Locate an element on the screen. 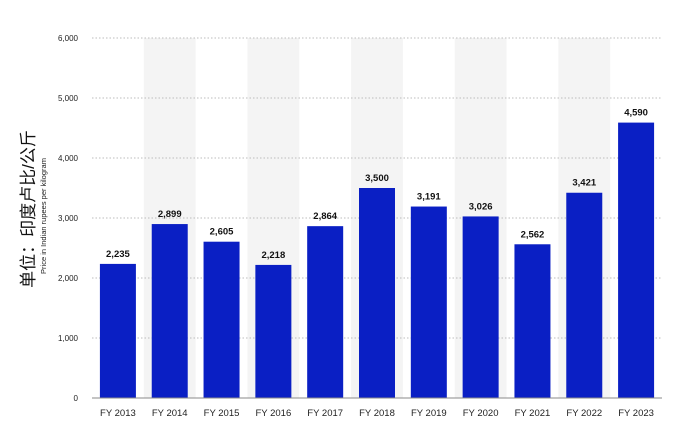  y-tick-label: 4,000 is located at coordinates (68, 158).